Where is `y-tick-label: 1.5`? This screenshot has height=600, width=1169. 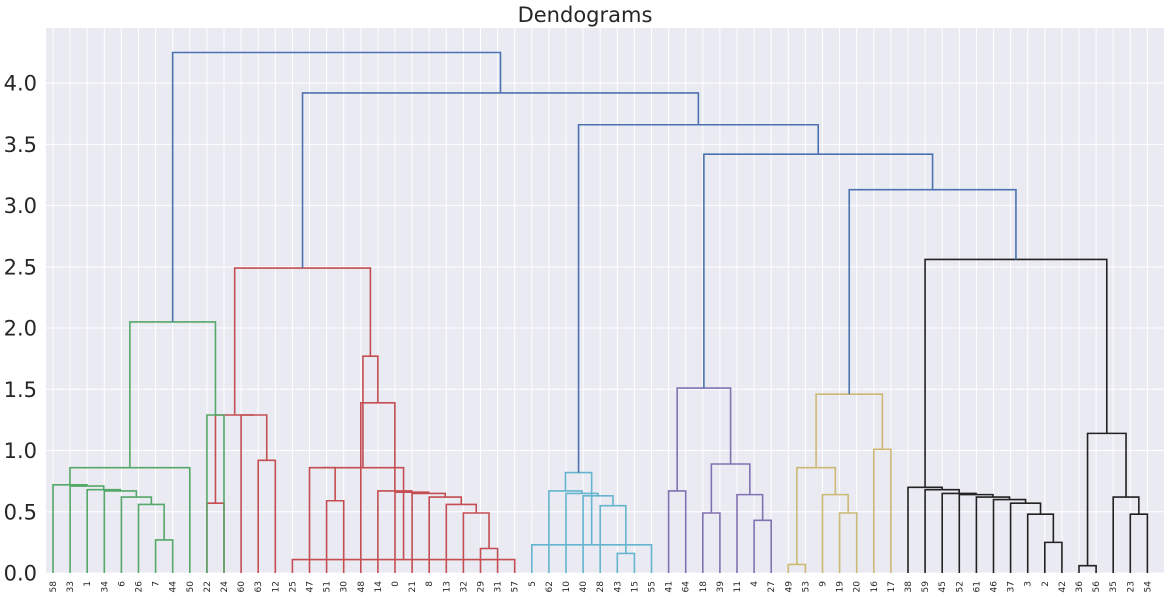 y-tick-label: 1.5 is located at coordinates (20, 390).